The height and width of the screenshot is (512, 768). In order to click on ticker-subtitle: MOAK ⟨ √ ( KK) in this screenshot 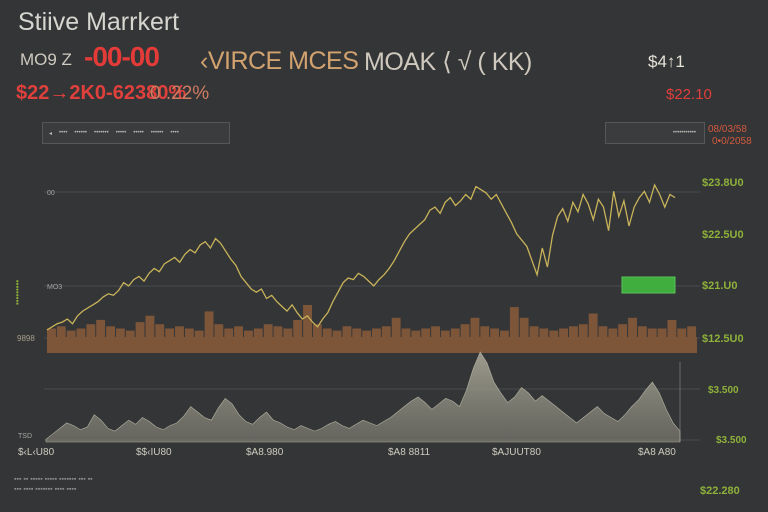, I will do `click(448, 62)`.